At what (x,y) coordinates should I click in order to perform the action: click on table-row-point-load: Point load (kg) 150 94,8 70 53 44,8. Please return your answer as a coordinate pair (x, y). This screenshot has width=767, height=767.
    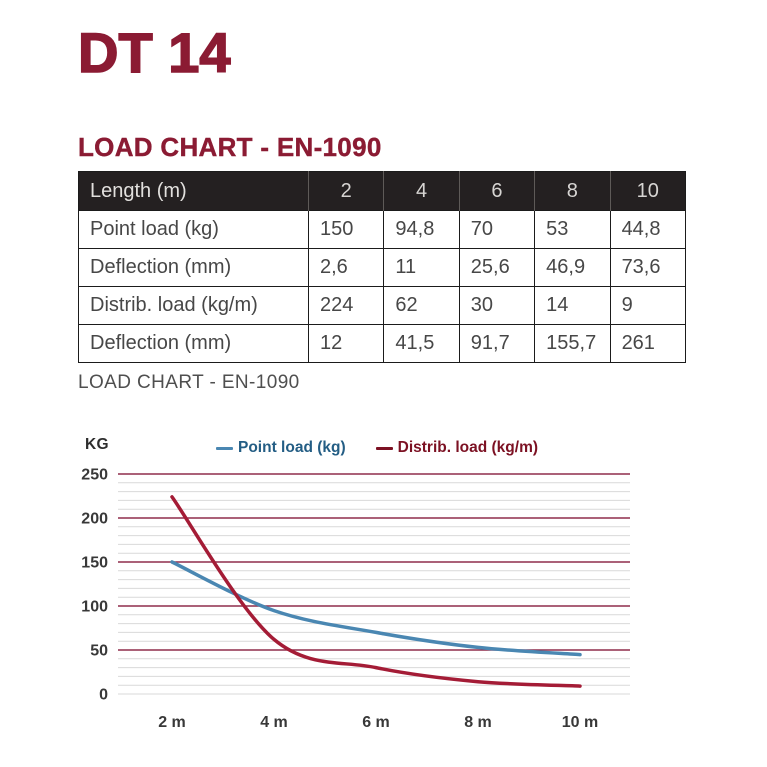
    Looking at the image, I should click on (382, 229).